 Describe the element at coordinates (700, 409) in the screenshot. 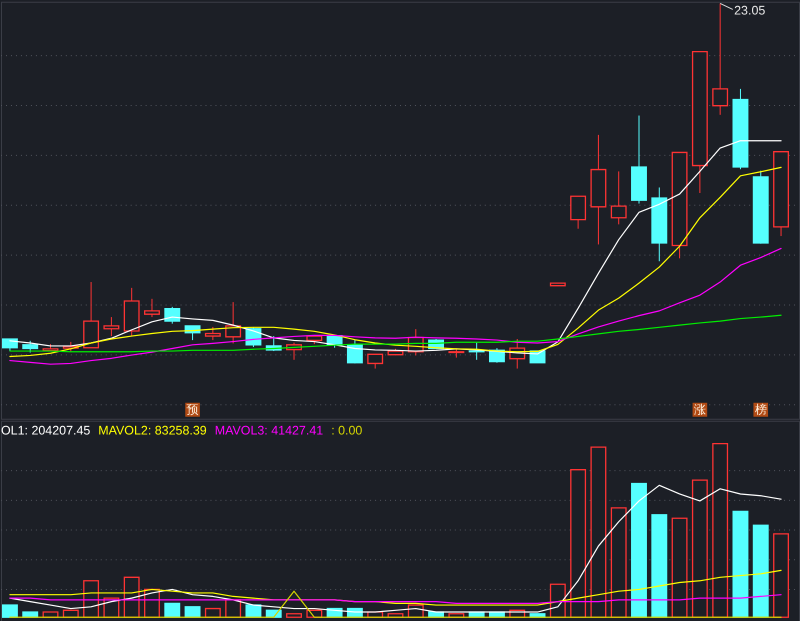

I see `text: 涨` at that location.